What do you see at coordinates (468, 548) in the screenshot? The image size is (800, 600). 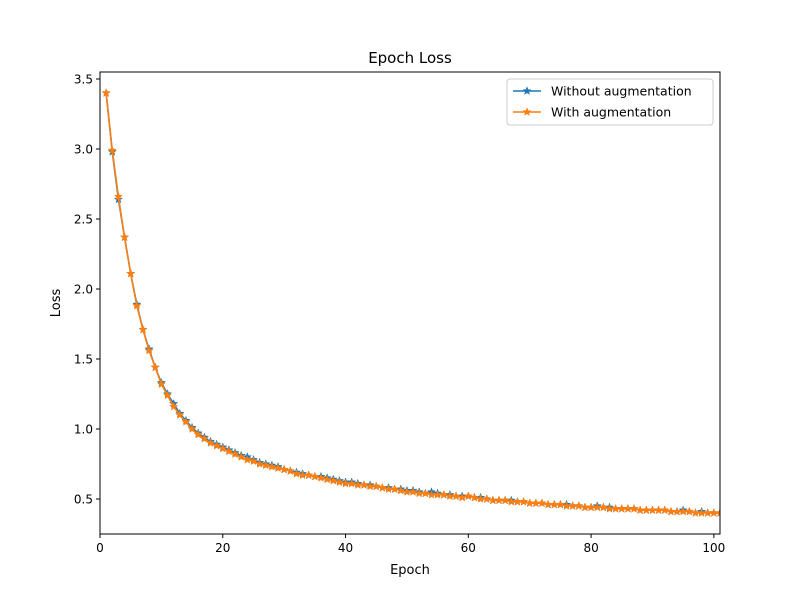 I see `x-tick-label: 60` at bounding box center [468, 548].